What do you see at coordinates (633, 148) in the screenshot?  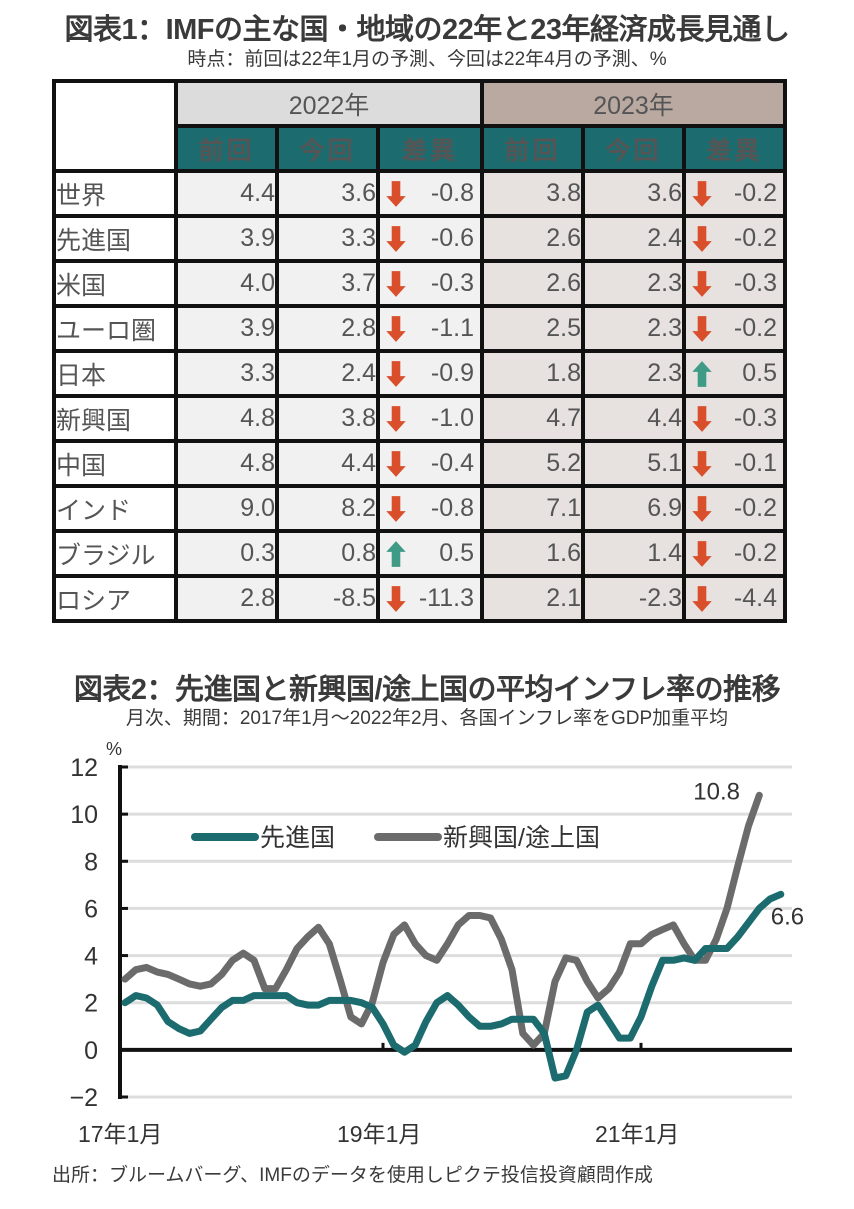 I see `col-header-curr-2023: 今回` at bounding box center [633, 148].